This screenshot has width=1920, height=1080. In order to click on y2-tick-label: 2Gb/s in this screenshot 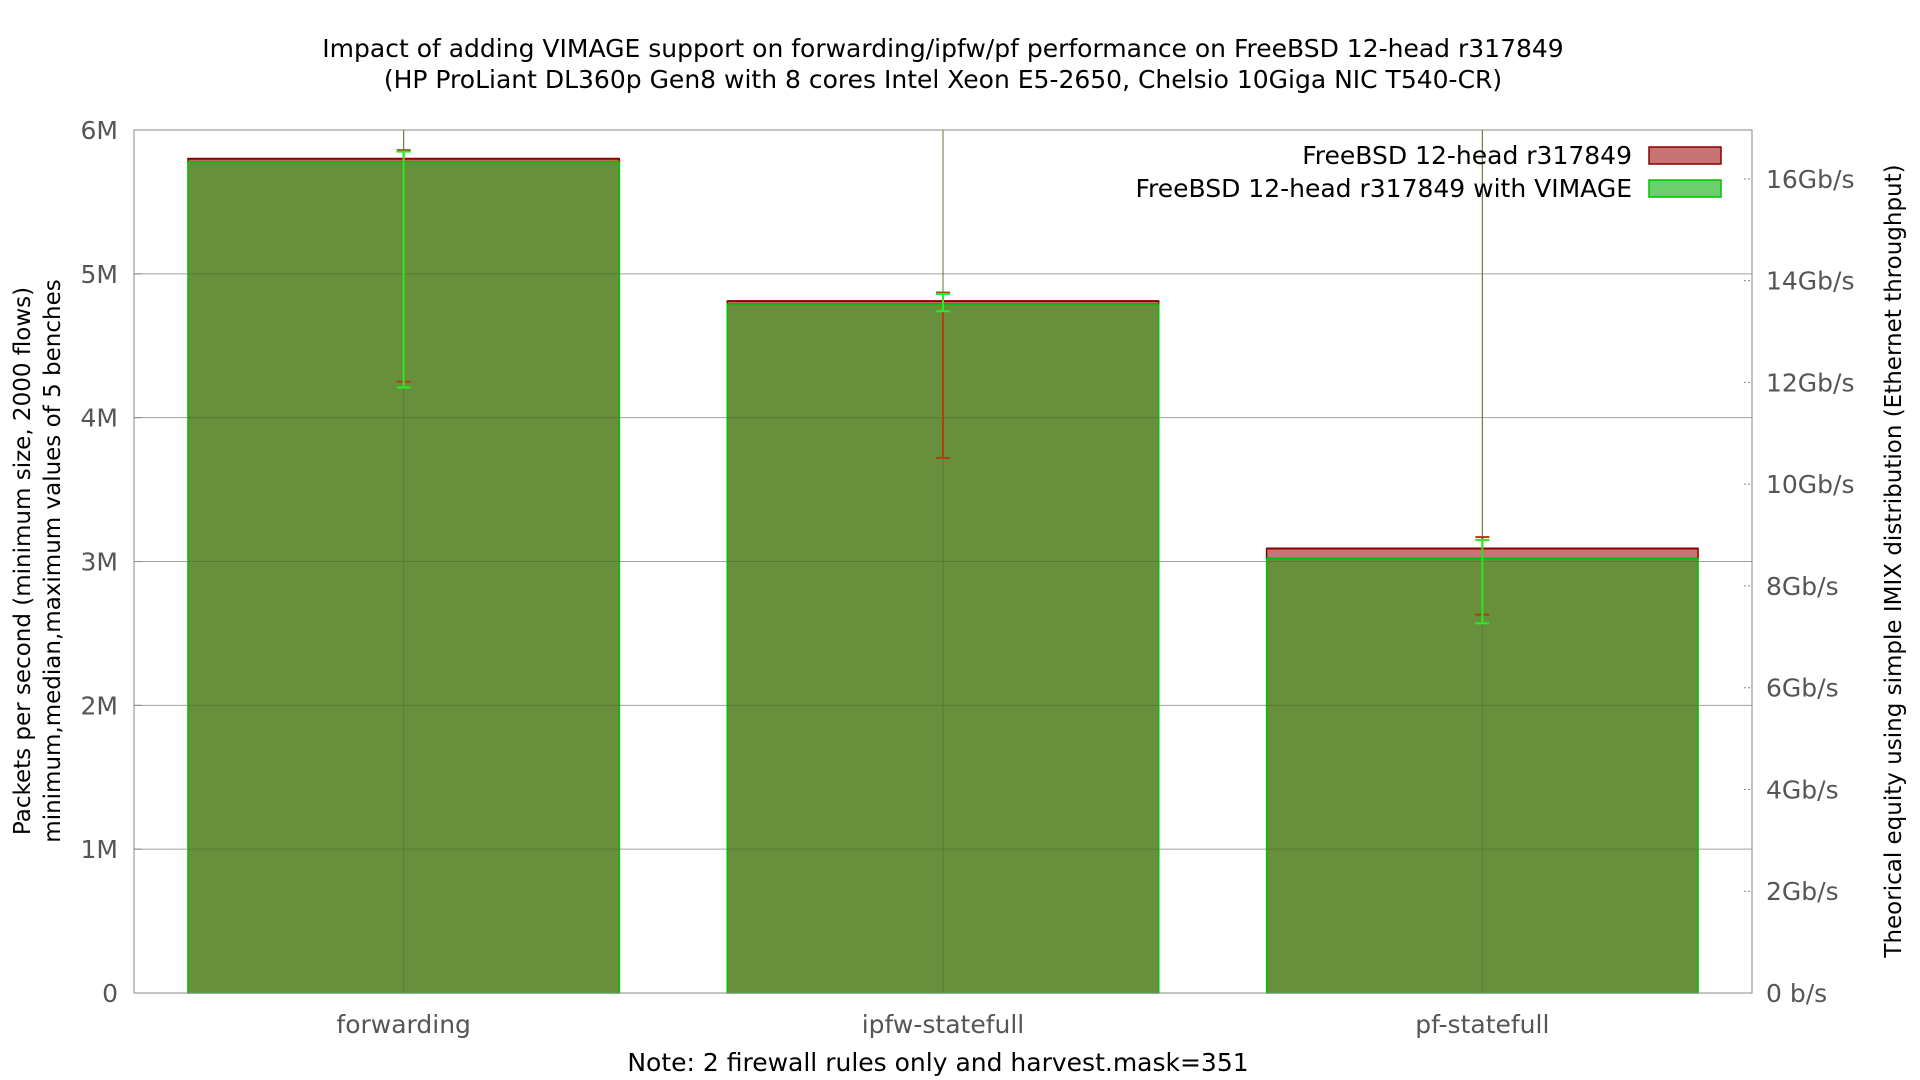, I will do `click(1802, 891)`.